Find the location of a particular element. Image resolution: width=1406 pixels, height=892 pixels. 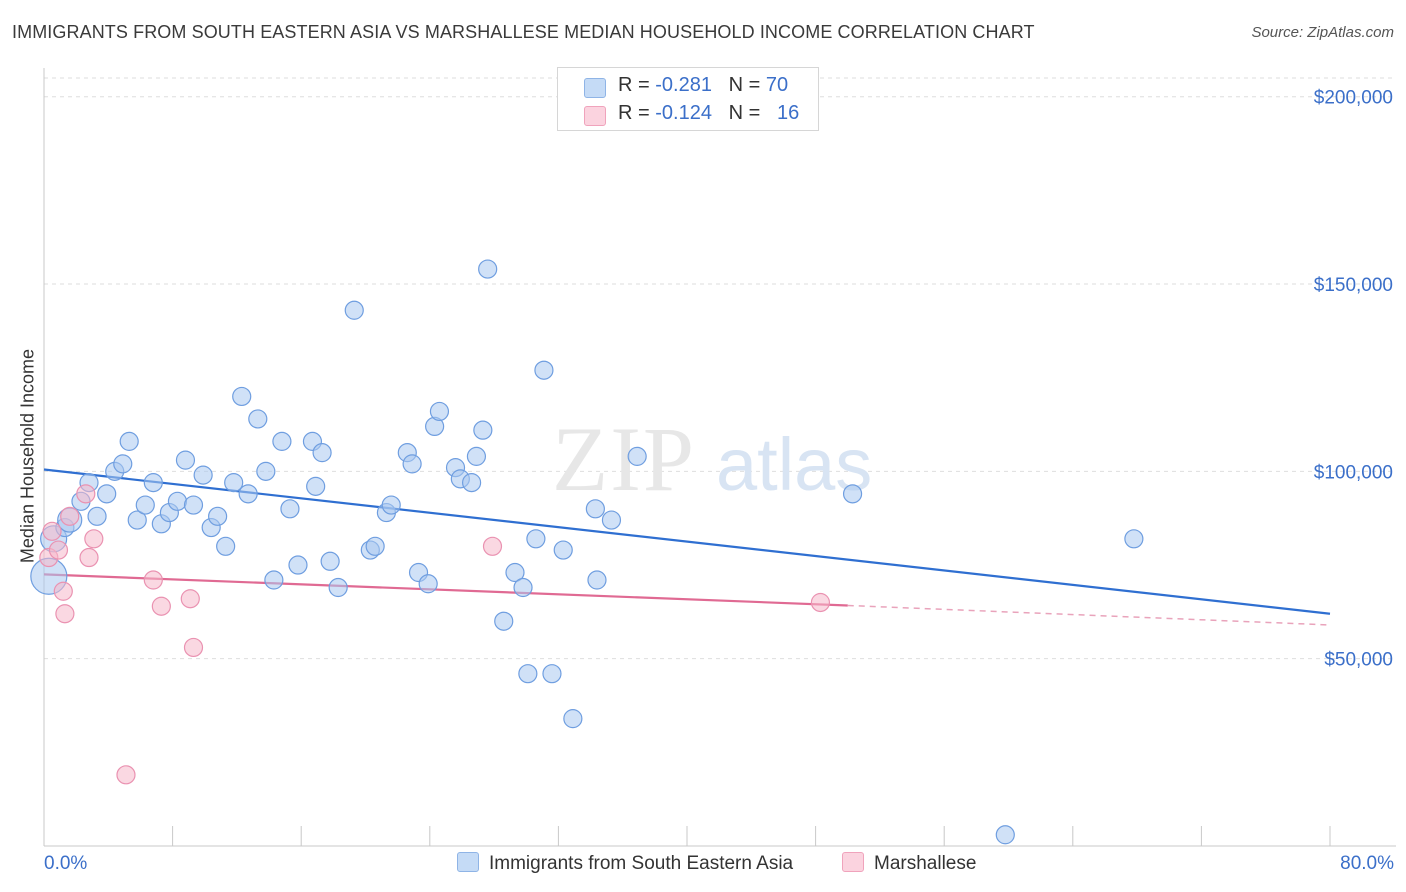

bottom-legend-pink: Marshallese is located at coordinates (909, 863).